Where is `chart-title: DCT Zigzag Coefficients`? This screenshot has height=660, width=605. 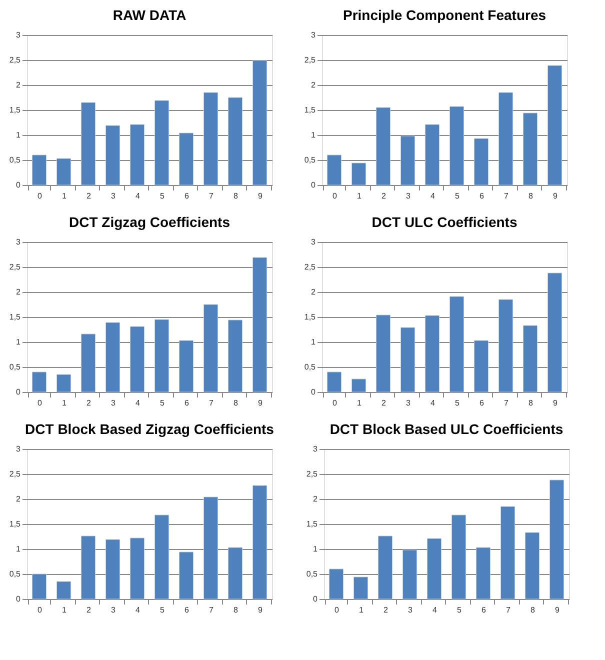 chart-title: DCT Zigzag Coefficients is located at coordinates (149, 222).